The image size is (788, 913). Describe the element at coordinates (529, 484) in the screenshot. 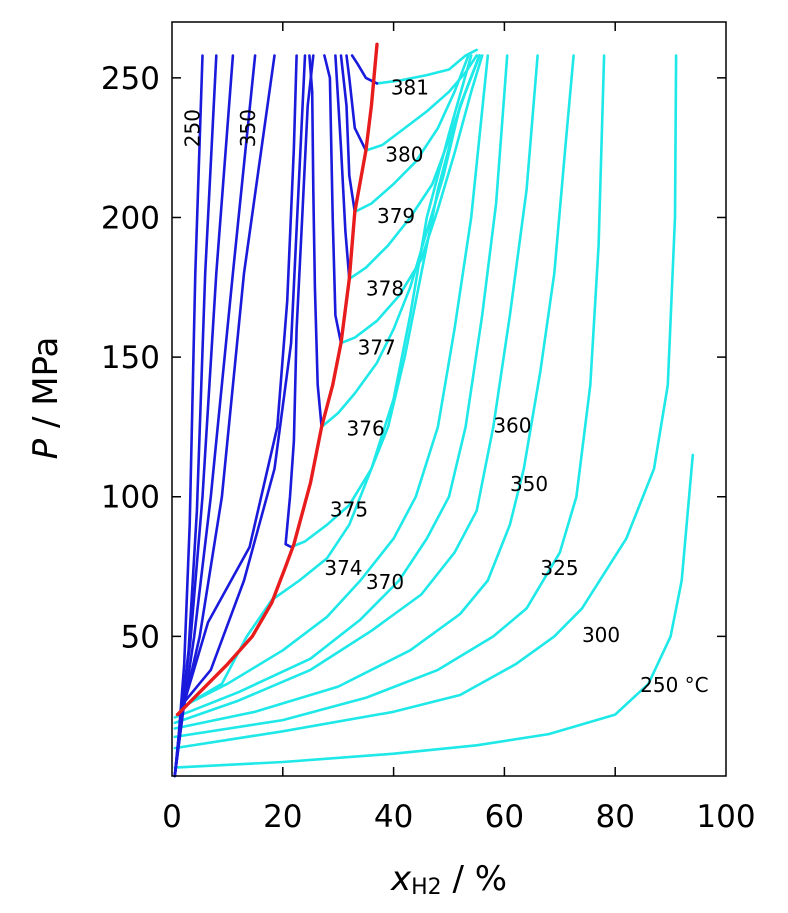

I see `curve-label-350-10: 350` at that location.